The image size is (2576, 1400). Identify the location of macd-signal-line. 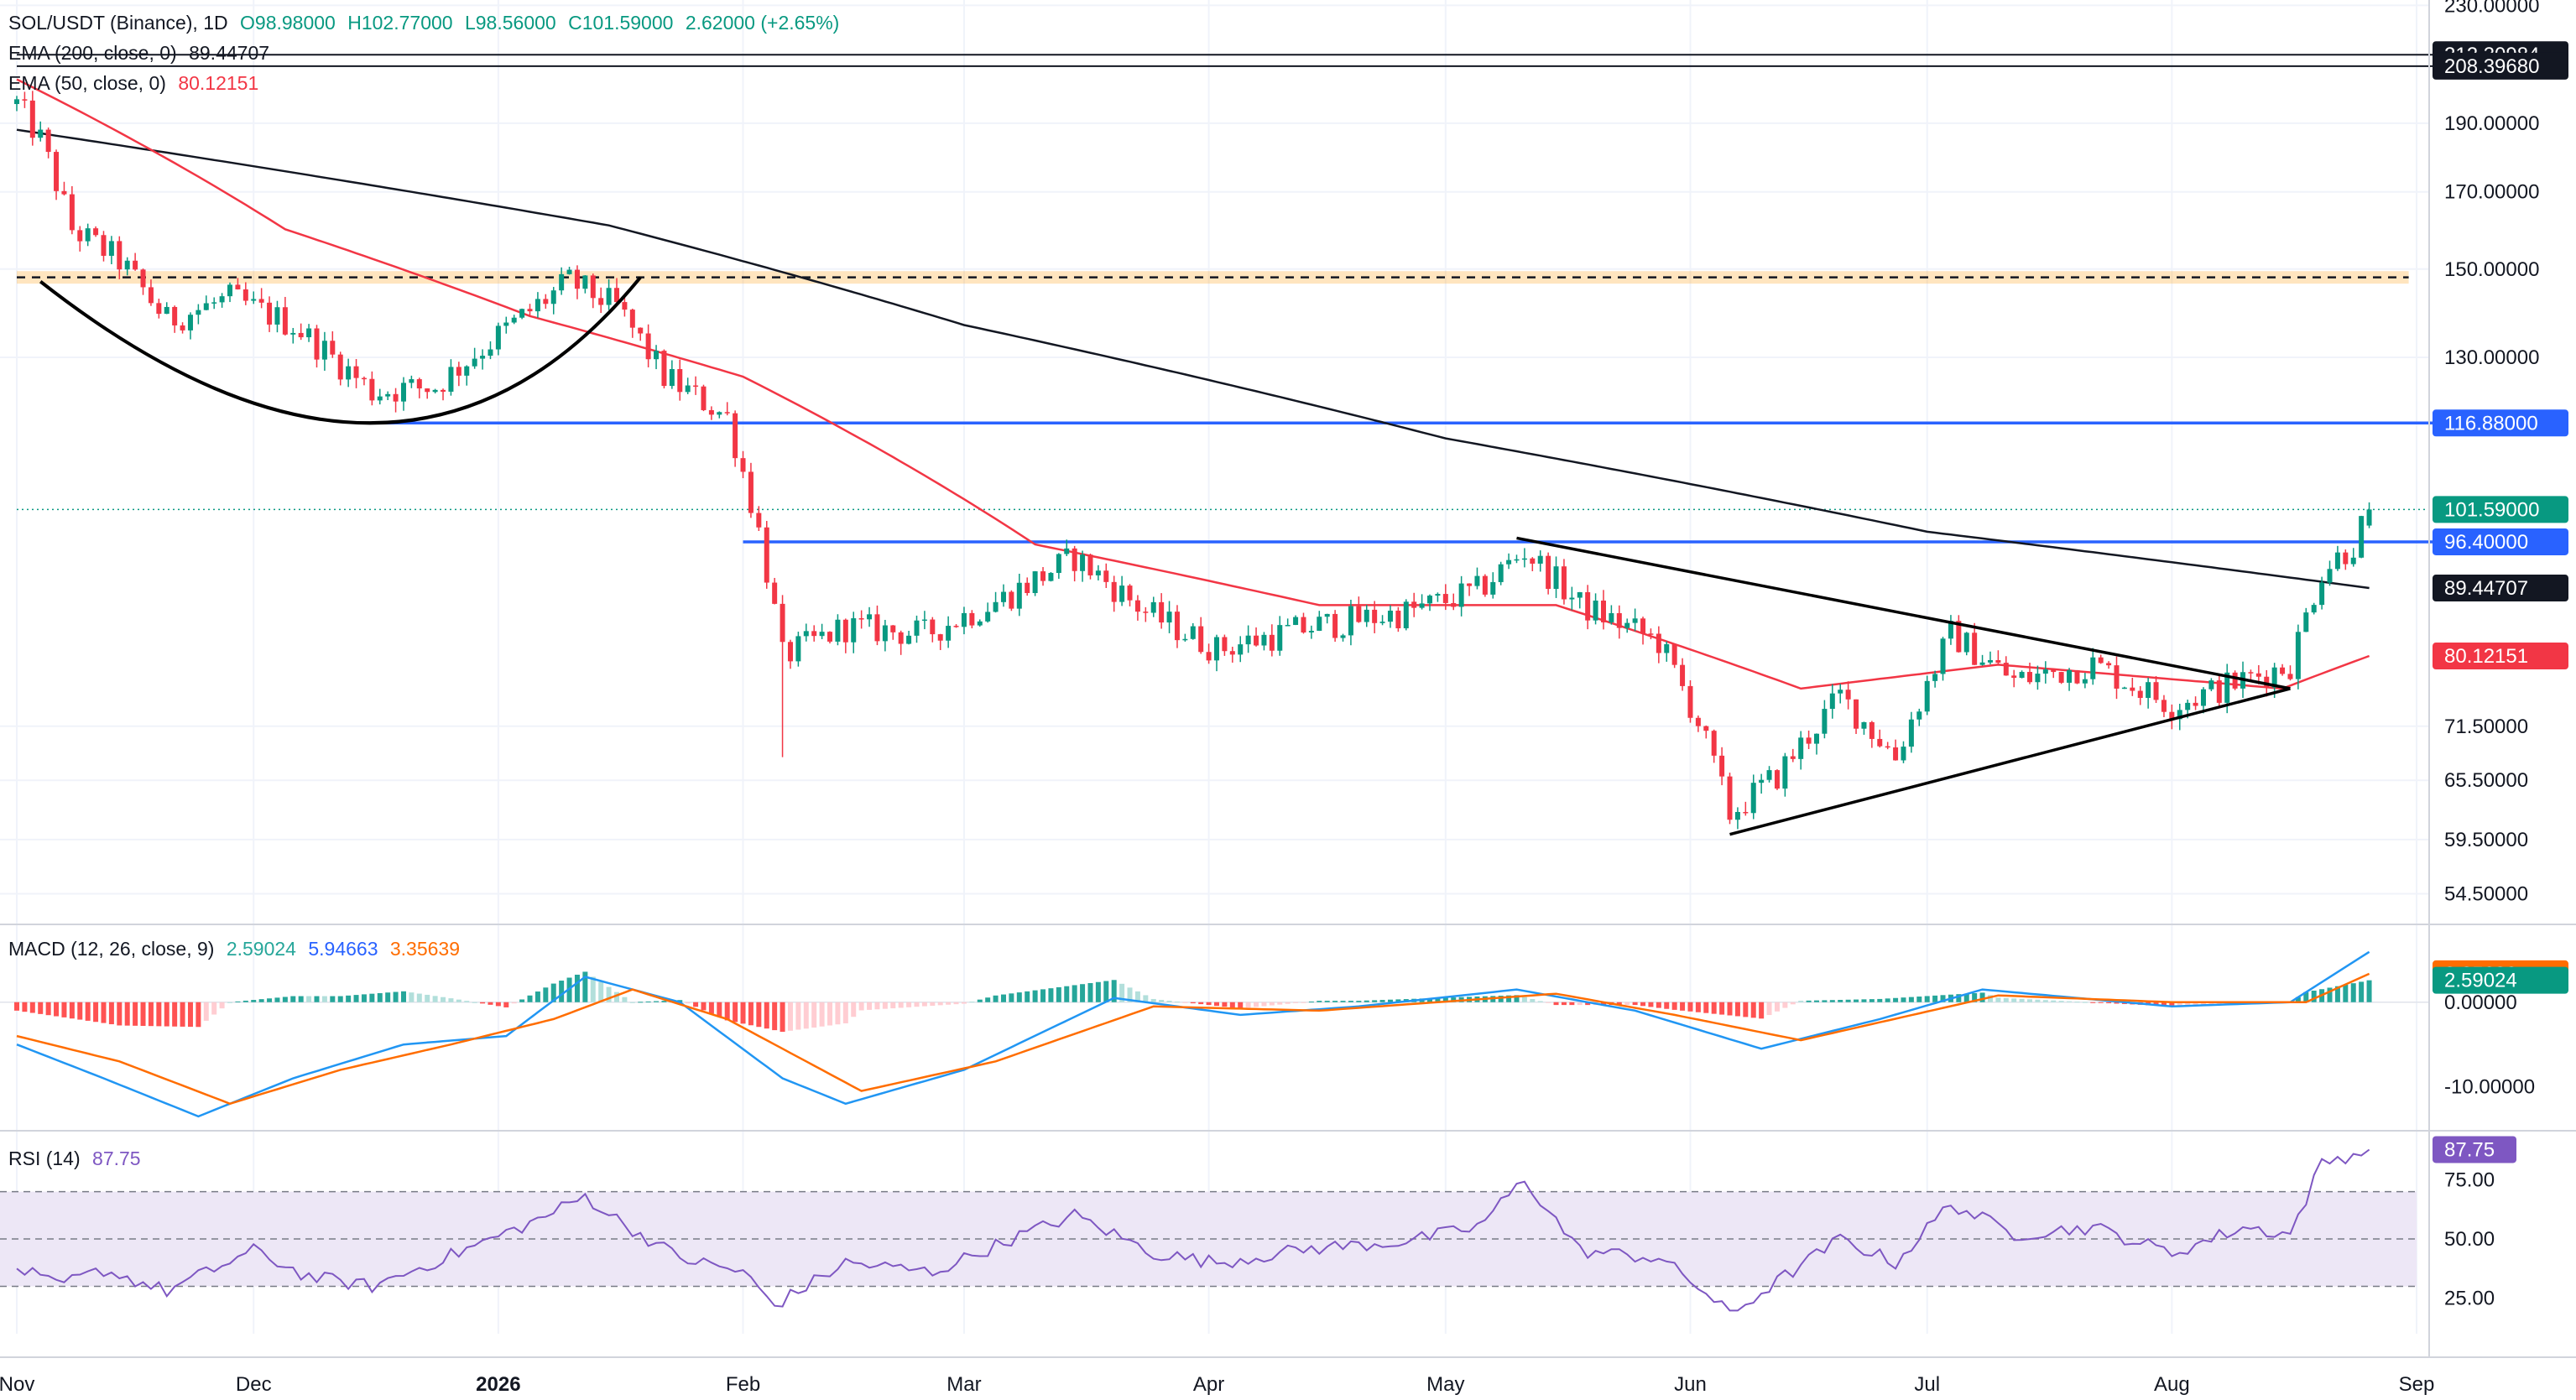
(1193, 1039).